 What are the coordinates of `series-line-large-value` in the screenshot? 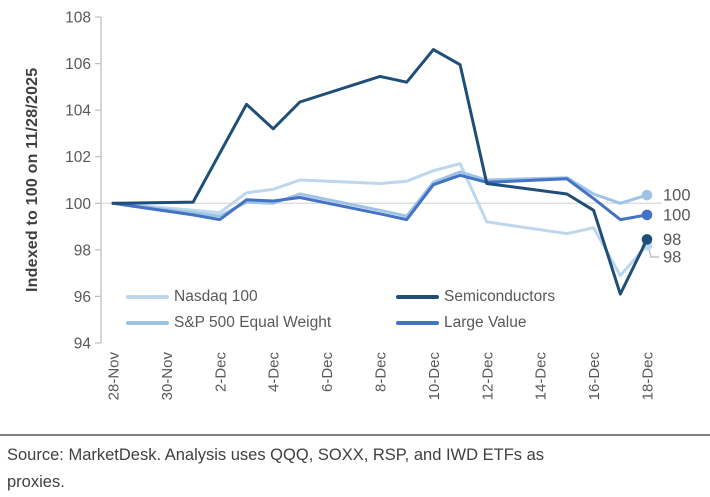 It's located at (380, 197).